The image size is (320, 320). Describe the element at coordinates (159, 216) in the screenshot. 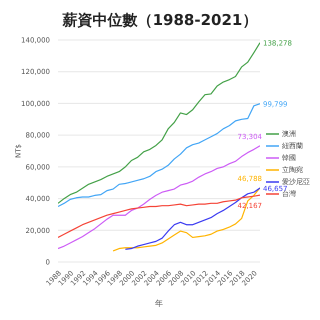

I see `line-series` at that location.